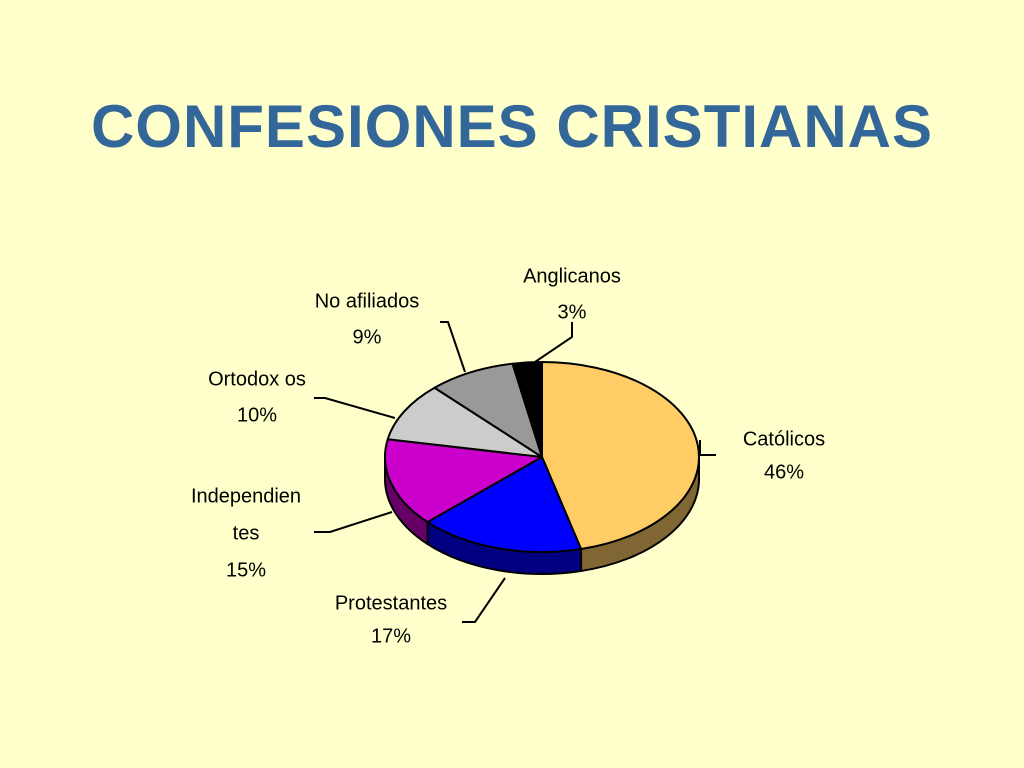 Image resolution: width=1024 pixels, height=768 pixels. I want to click on slice-no-afiliados, so click(488, 410).